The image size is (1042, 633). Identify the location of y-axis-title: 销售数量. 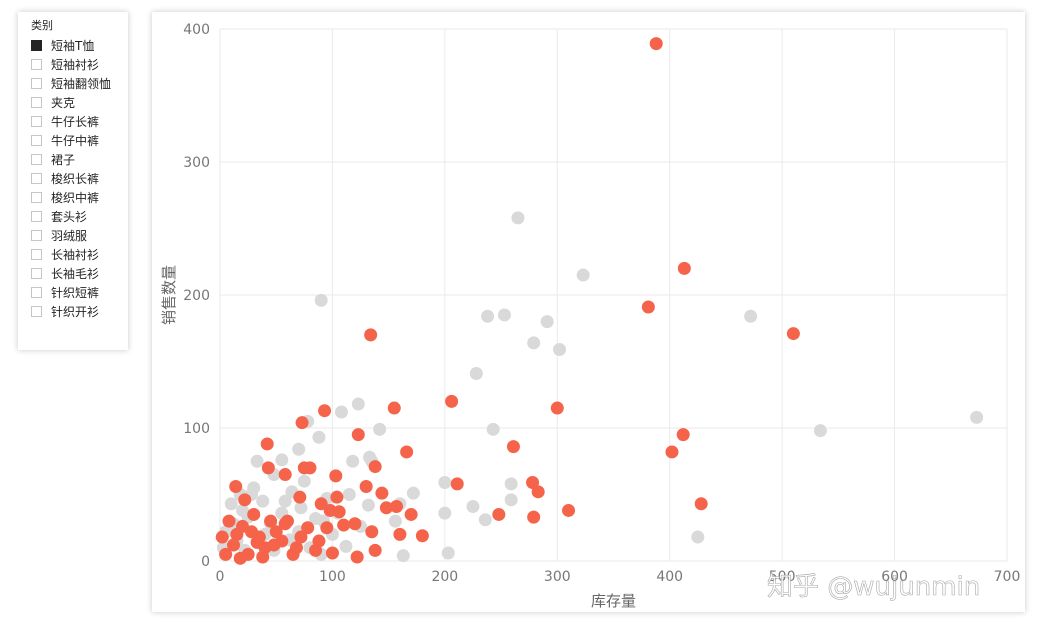
(169, 295).